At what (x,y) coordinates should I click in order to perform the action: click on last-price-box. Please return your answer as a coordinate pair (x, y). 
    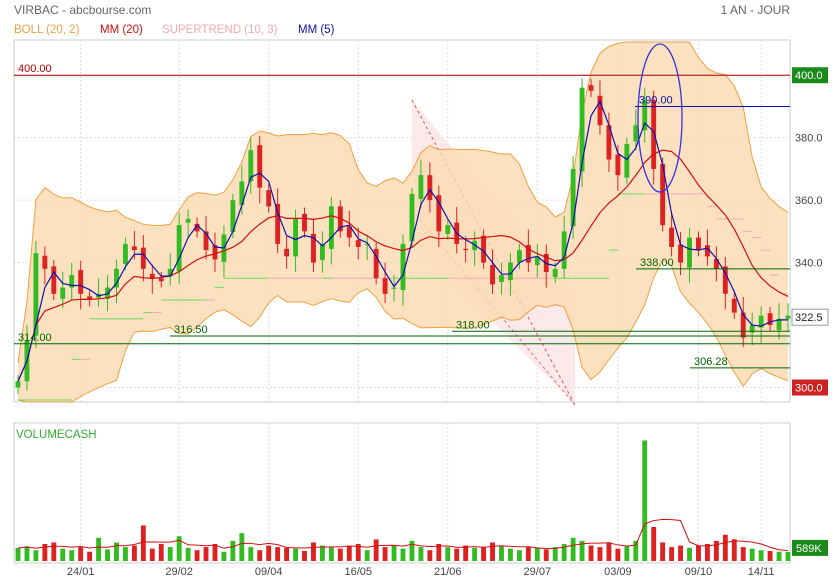
    Looking at the image, I should click on (810, 317).